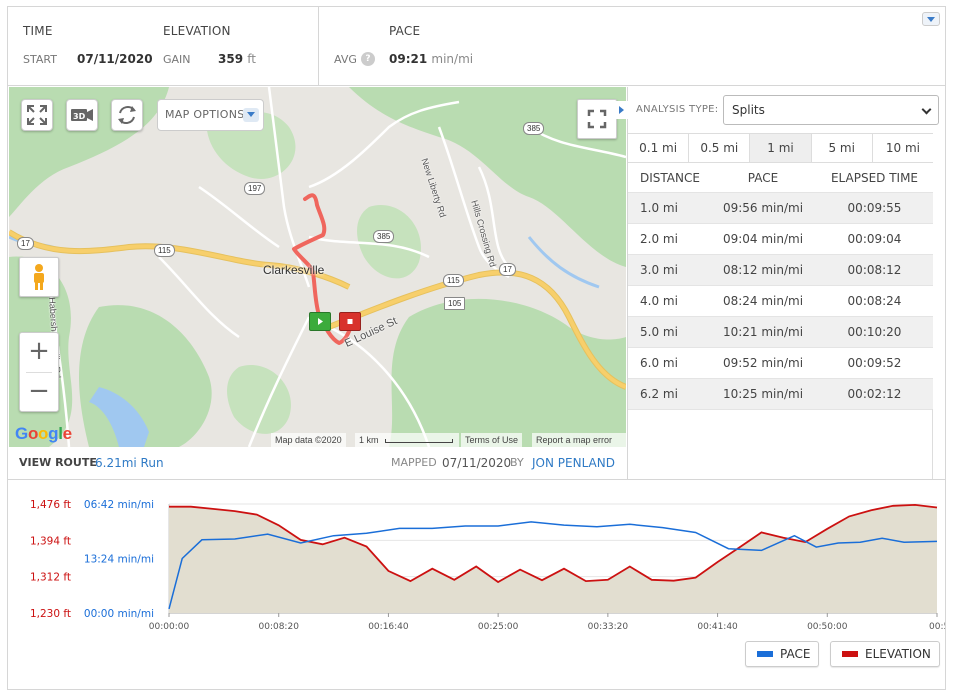 The image size is (953, 695). What do you see at coordinates (874, 178) in the screenshot?
I see `col-elapsed: ELAPSED TIME` at bounding box center [874, 178].